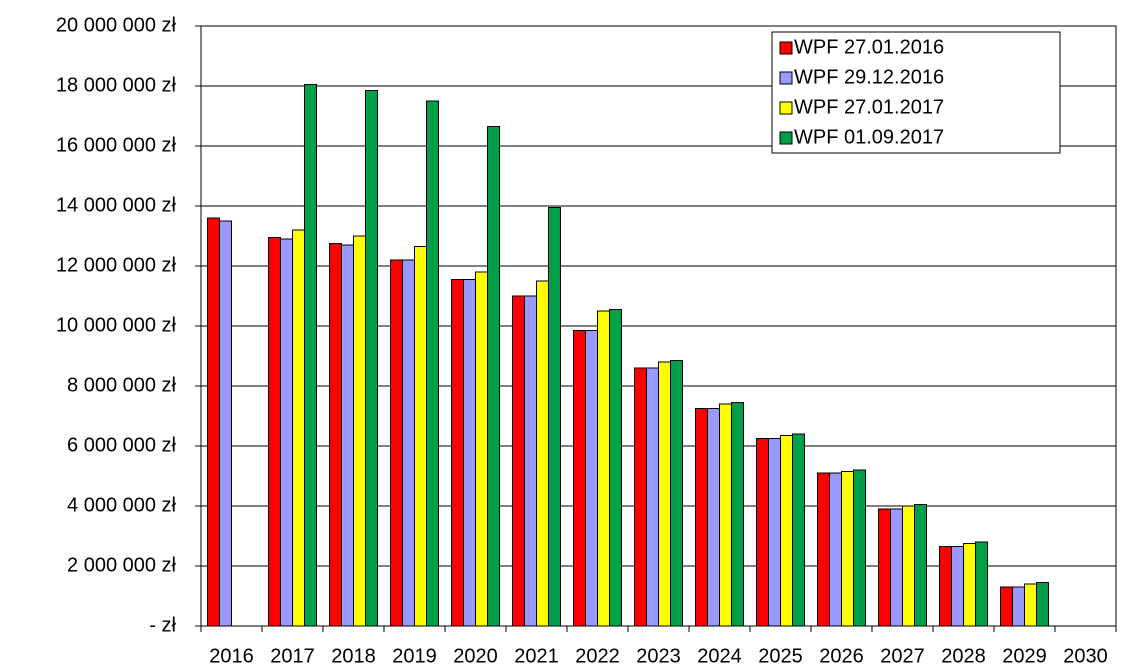 Image resolution: width=1122 pixels, height=669 pixels. What do you see at coordinates (902, 656) in the screenshot?
I see `x-tick-label: 2027` at bounding box center [902, 656].